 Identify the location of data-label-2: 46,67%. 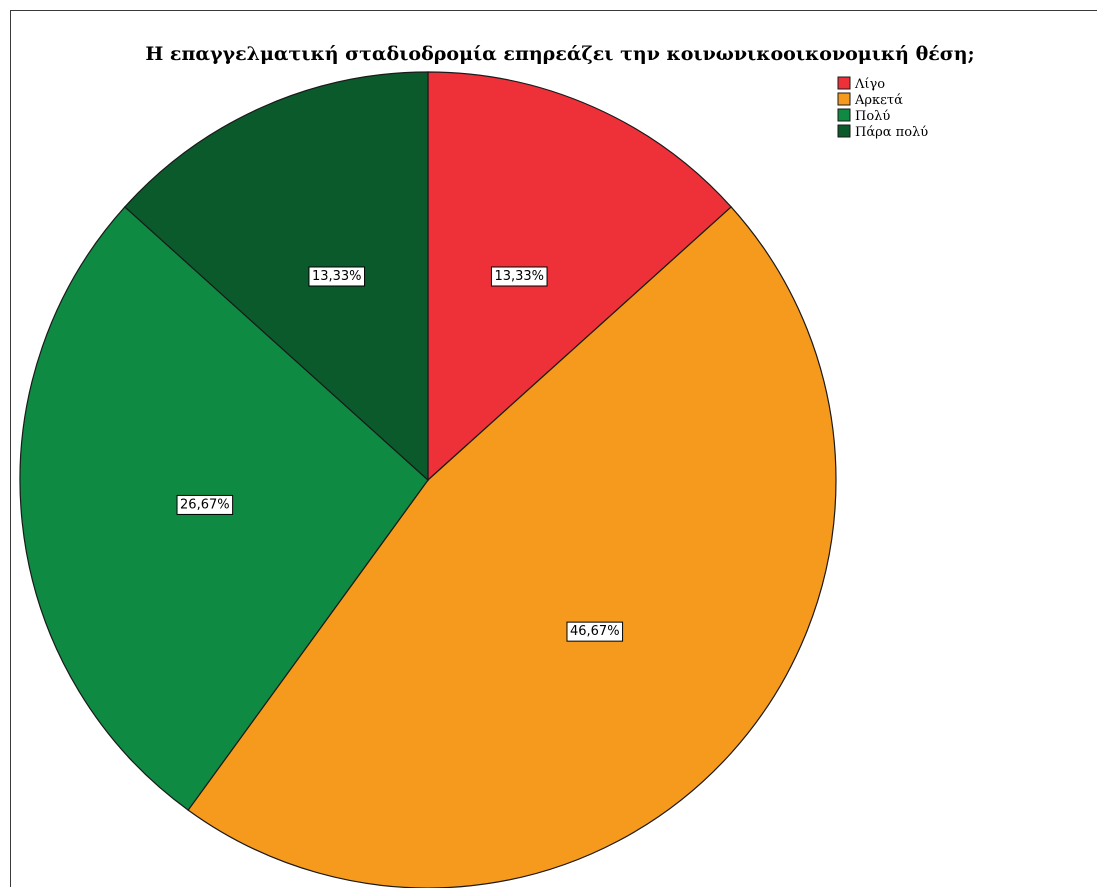
(595, 631).